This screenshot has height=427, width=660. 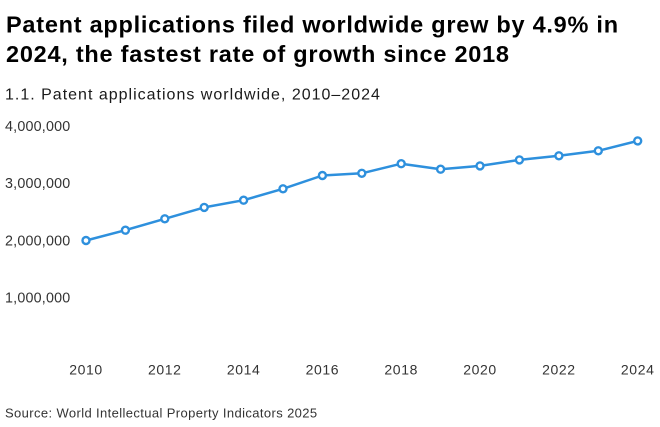 I want to click on svg-text: 1,000,000, so click(x=37, y=298).